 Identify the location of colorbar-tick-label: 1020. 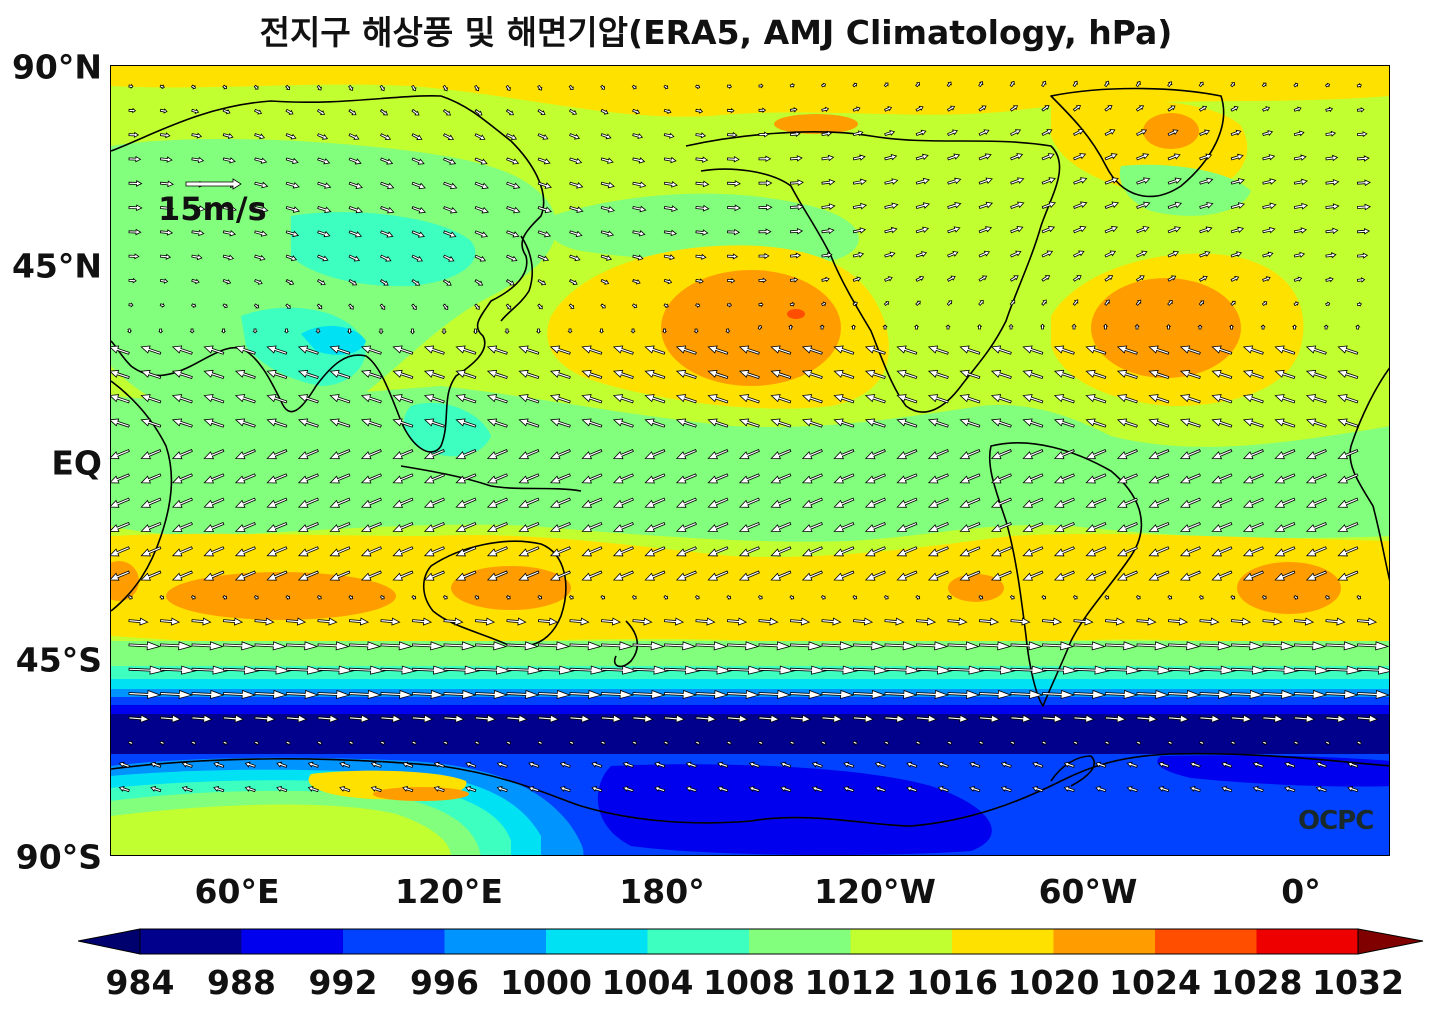
(1053, 982).